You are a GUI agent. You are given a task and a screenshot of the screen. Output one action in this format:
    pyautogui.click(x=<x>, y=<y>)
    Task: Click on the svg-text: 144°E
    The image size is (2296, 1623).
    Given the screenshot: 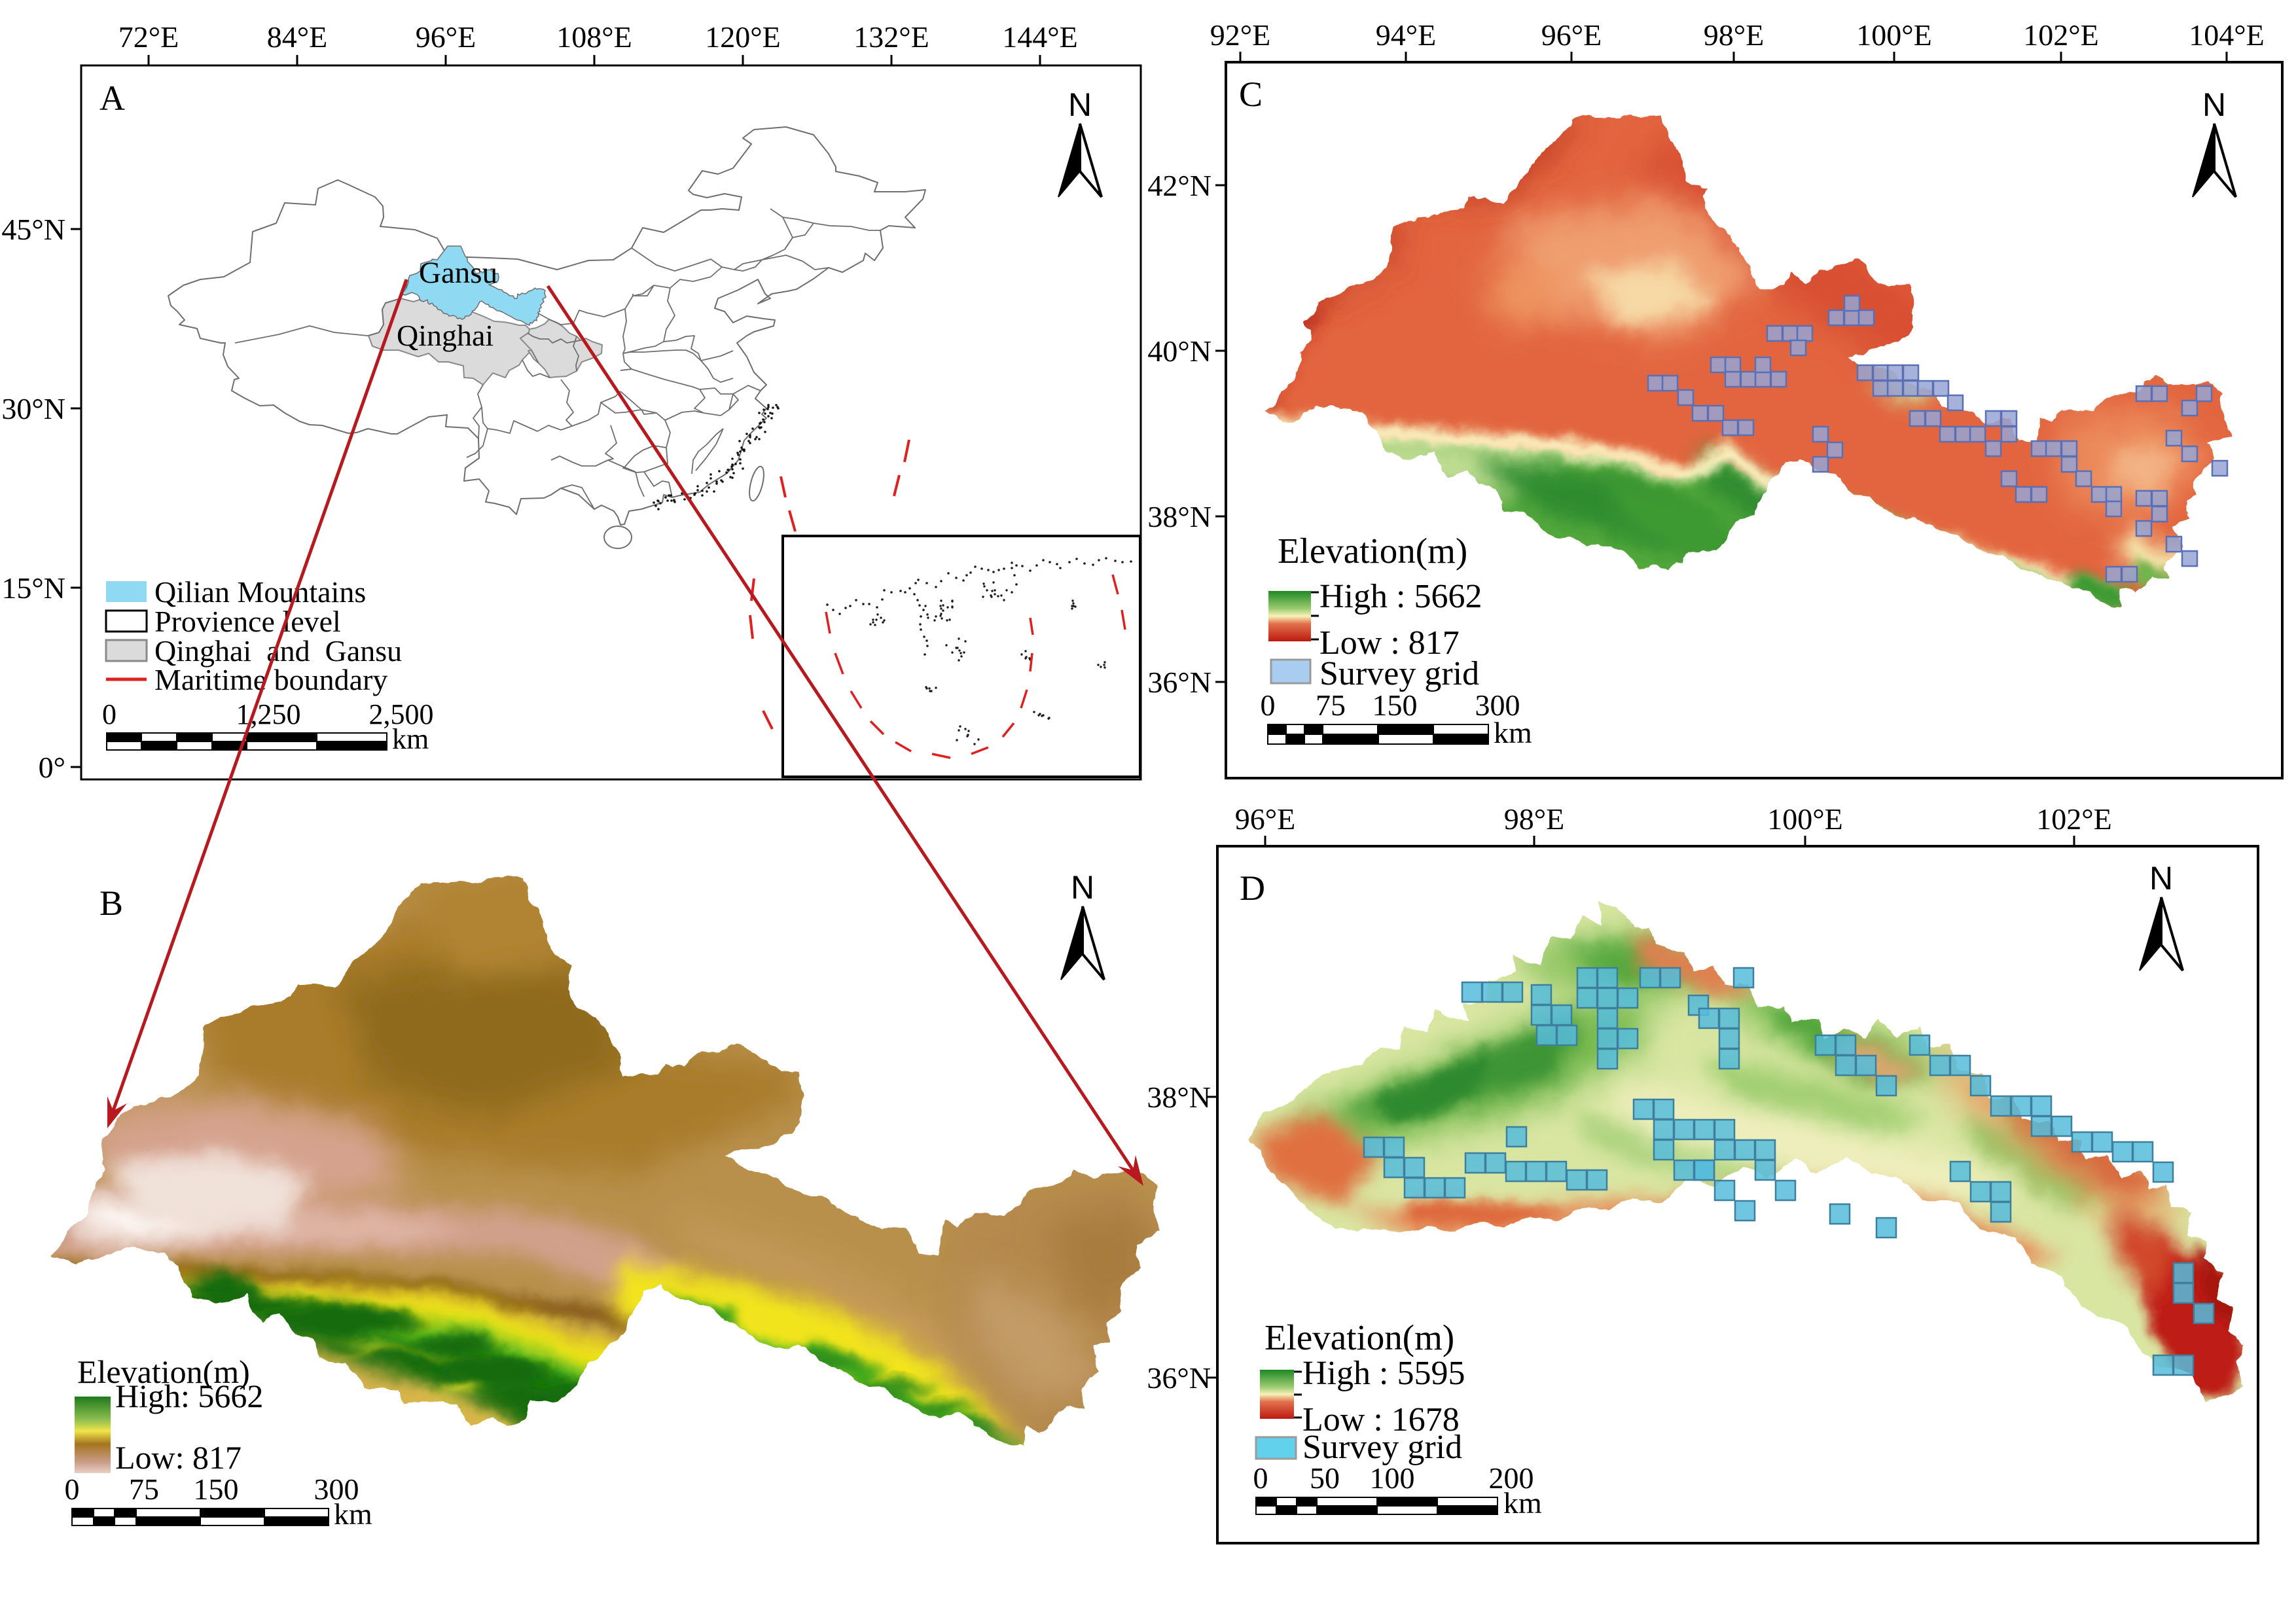 What is the action you would take?
    pyautogui.click(x=1040, y=37)
    